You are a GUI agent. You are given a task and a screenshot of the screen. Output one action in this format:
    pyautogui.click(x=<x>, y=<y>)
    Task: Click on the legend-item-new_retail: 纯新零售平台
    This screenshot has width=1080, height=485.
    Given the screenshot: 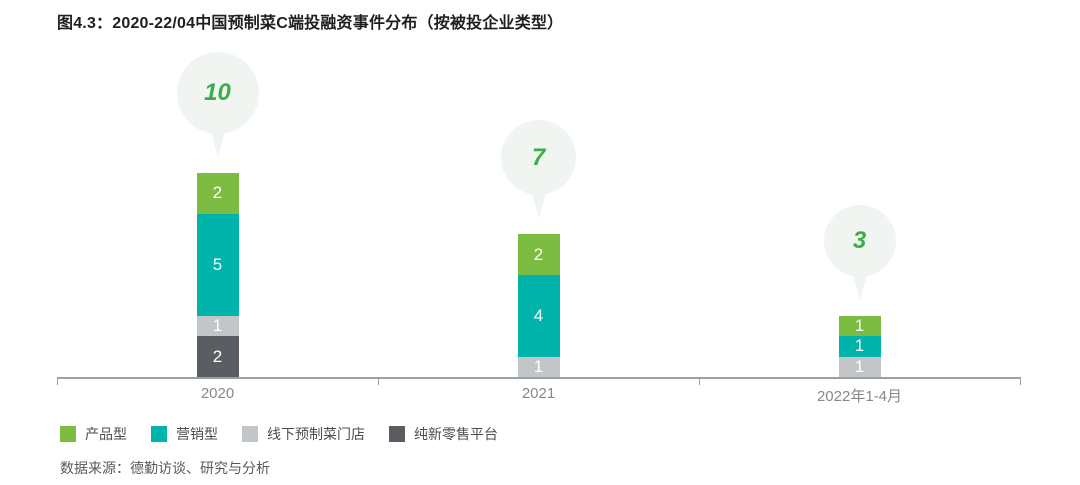 What is the action you would take?
    pyautogui.click(x=443, y=434)
    